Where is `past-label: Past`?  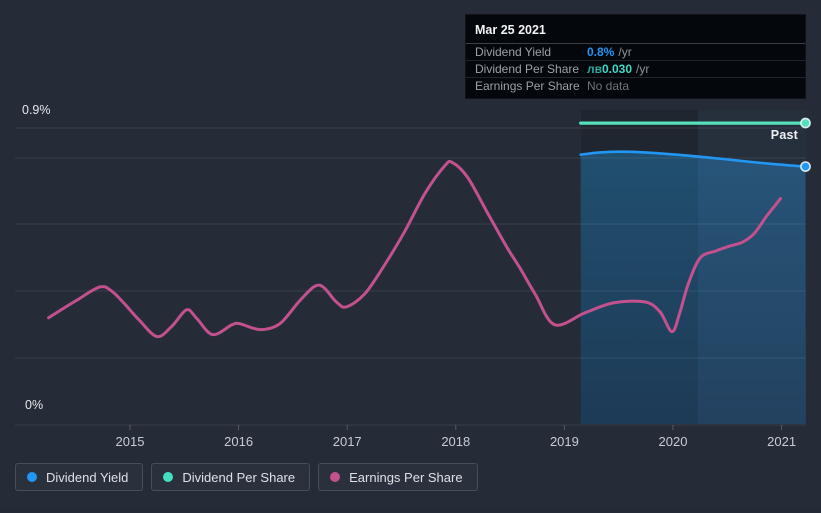 past-label: Past is located at coordinates (784, 135).